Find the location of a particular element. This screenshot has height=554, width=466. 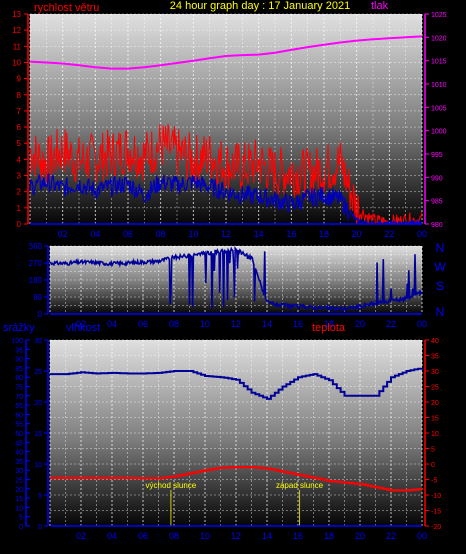

humidity-tick-label: 30 is located at coordinates (38, 341).